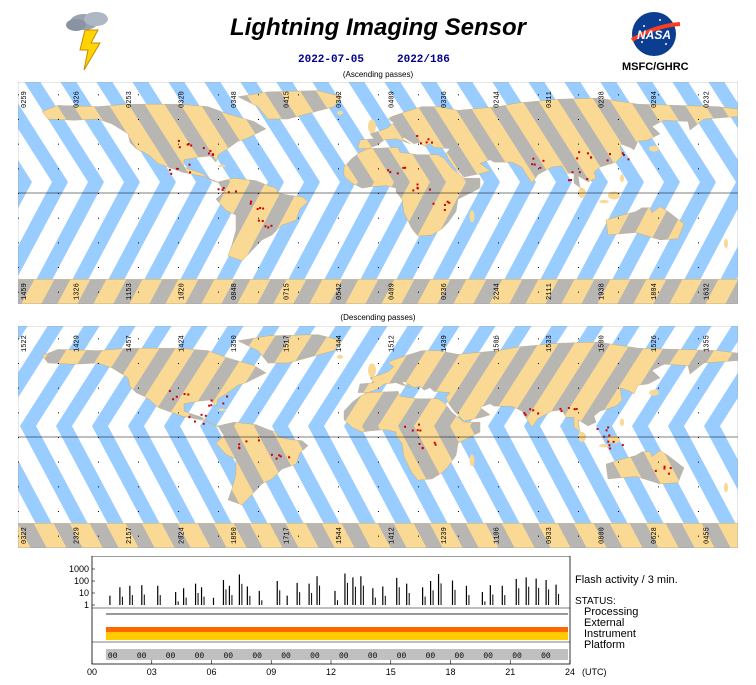  I want to click on orbit-label-bottom: 1239, so click(445, 535).